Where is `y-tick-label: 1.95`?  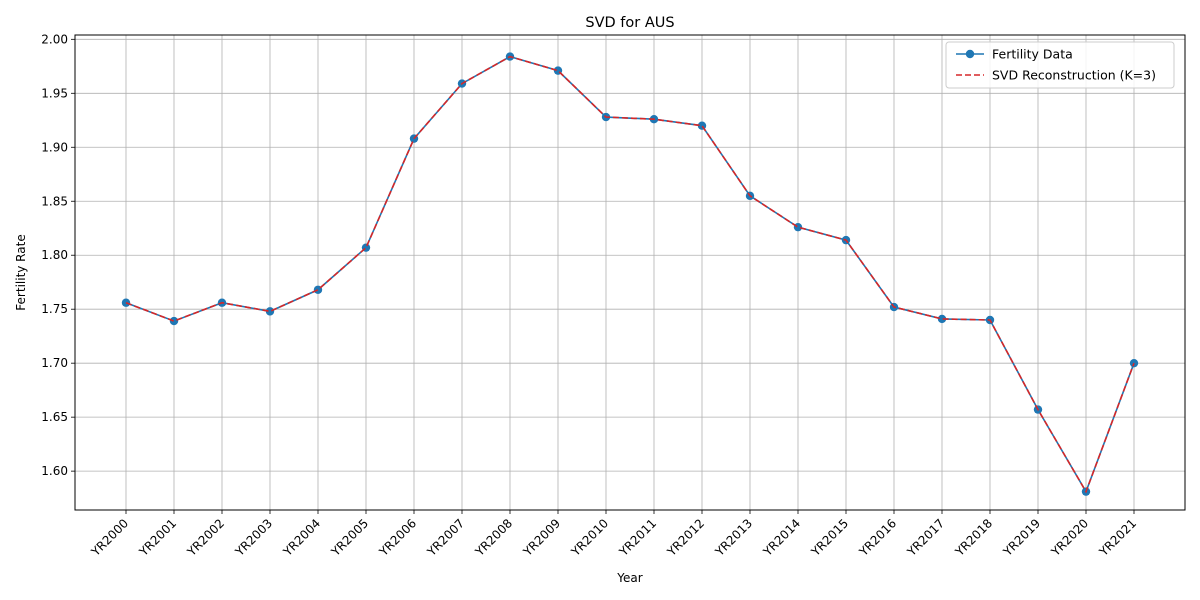 y-tick-label: 1.95 is located at coordinates (54, 93).